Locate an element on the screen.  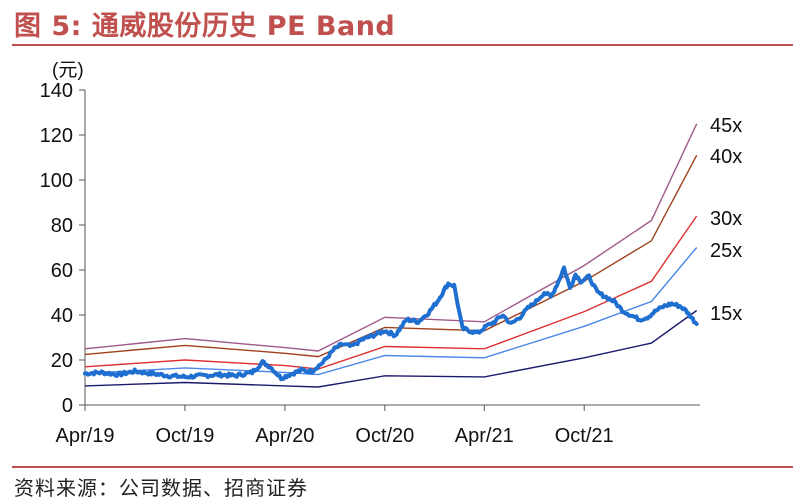
figure-title: 图 5: 通威股份历史 PE Band is located at coordinates (205, 26).